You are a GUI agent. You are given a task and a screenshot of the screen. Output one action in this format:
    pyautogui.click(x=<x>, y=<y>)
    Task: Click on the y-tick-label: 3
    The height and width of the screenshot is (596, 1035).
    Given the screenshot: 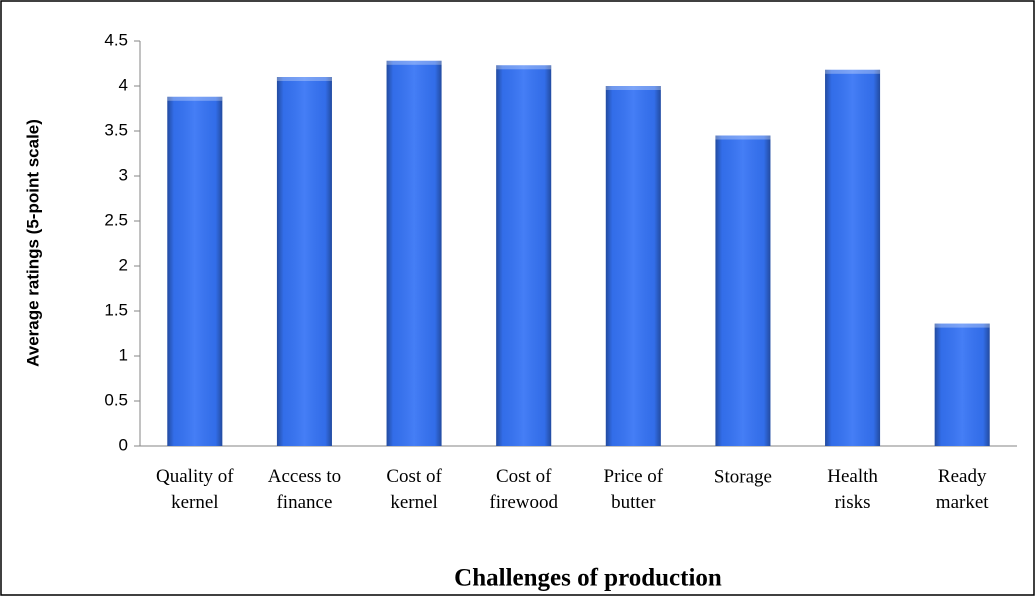 What is the action you would take?
    pyautogui.click(x=123, y=174)
    